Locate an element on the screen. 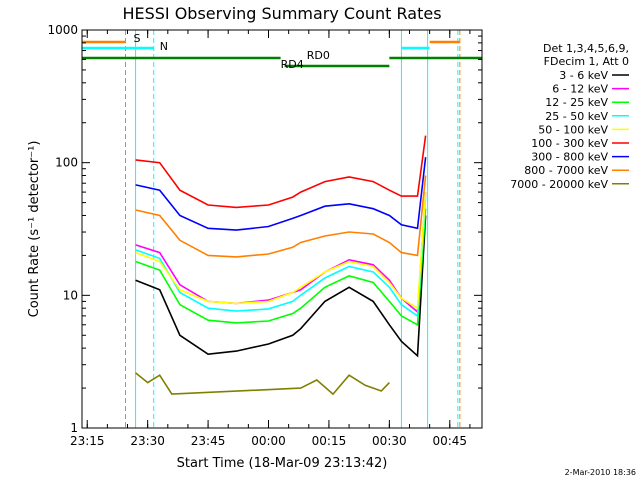  legend-label-7: 800 - 7000 keV is located at coordinates (566, 170).